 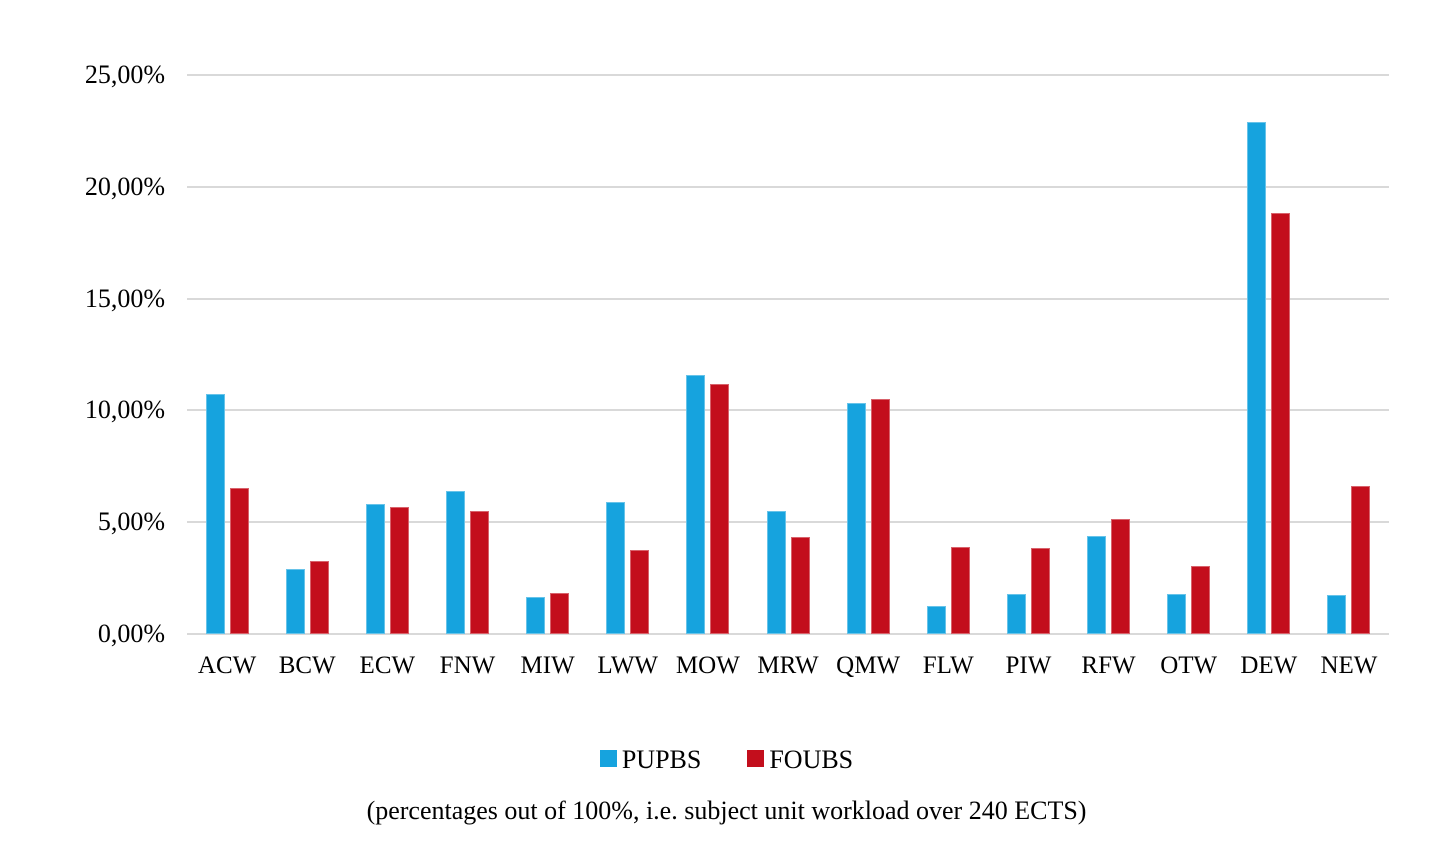 What do you see at coordinates (227, 665) in the screenshot?
I see `x-axis-category-label: ACW` at bounding box center [227, 665].